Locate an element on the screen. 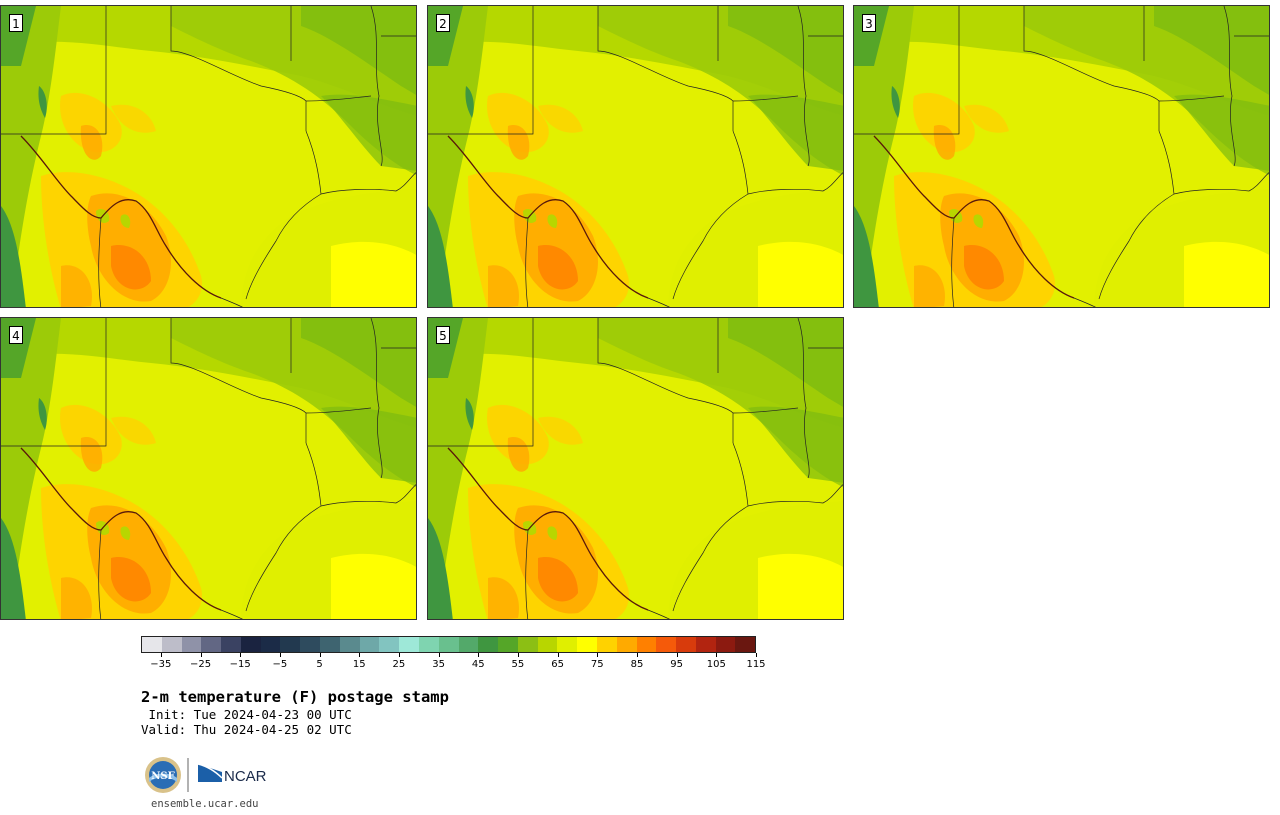 The image size is (1280, 815). colorbar-tick-label: 45 is located at coordinates (478, 664).